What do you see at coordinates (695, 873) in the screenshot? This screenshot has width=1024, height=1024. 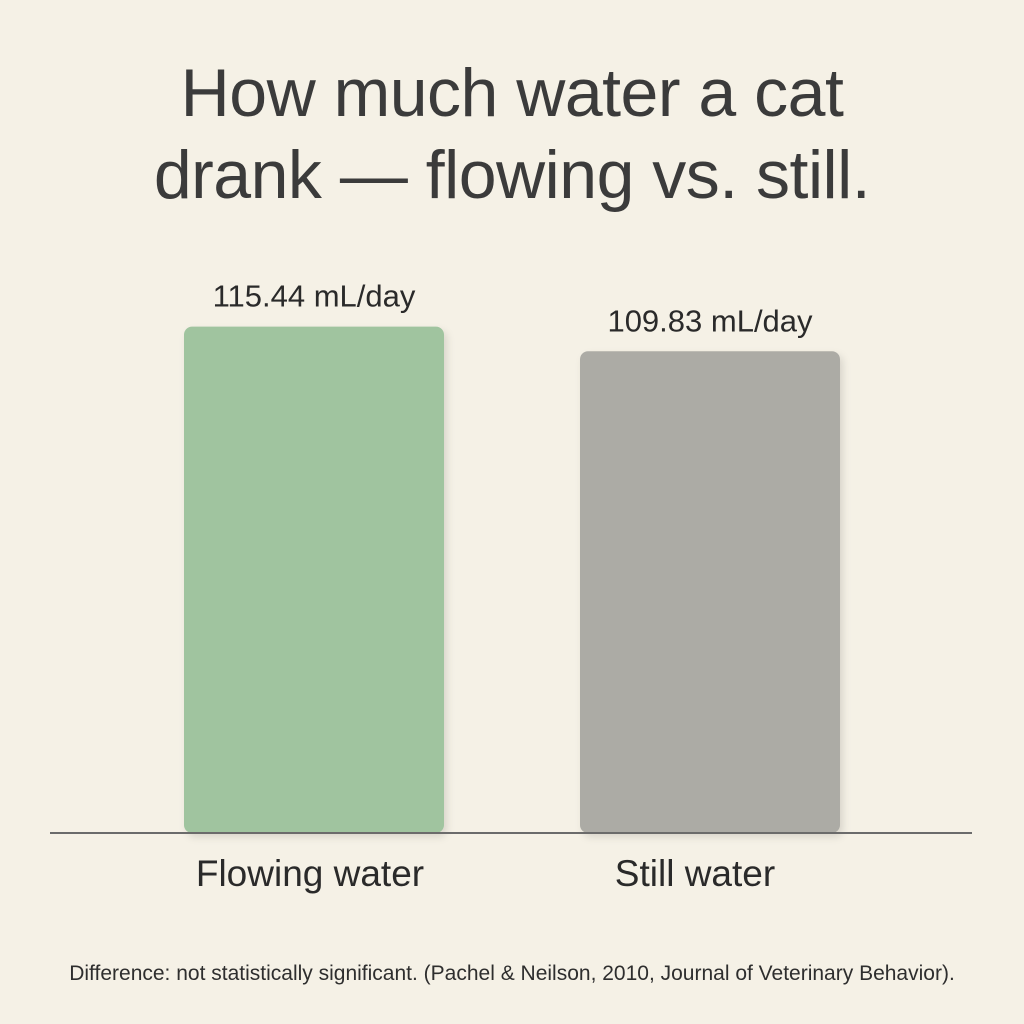 I see `category-label-still-water: Still water` at bounding box center [695, 873].